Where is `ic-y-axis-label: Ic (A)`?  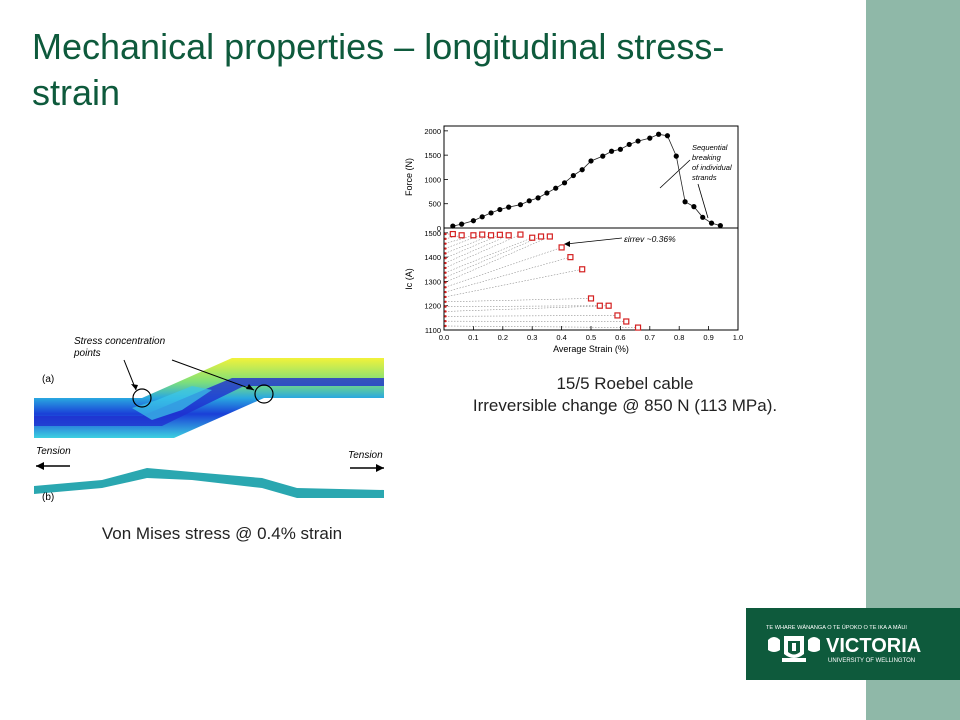 ic-y-axis-label: Ic (A) is located at coordinates (409, 279).